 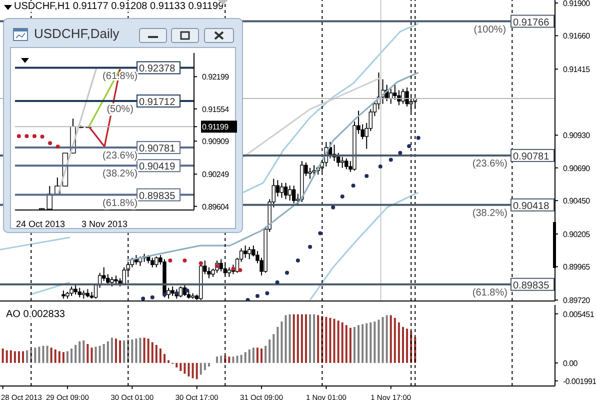 I want to click on y-tick-label: 0.89965, so click(x=577, y=267).